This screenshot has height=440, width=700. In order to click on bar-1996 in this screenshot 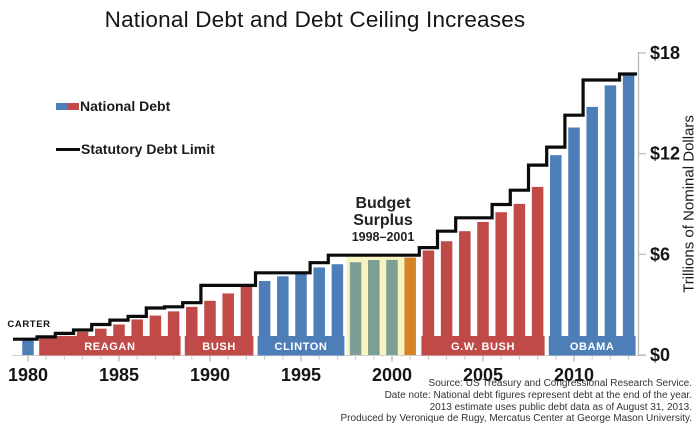, I will do `click(319, 311)`.